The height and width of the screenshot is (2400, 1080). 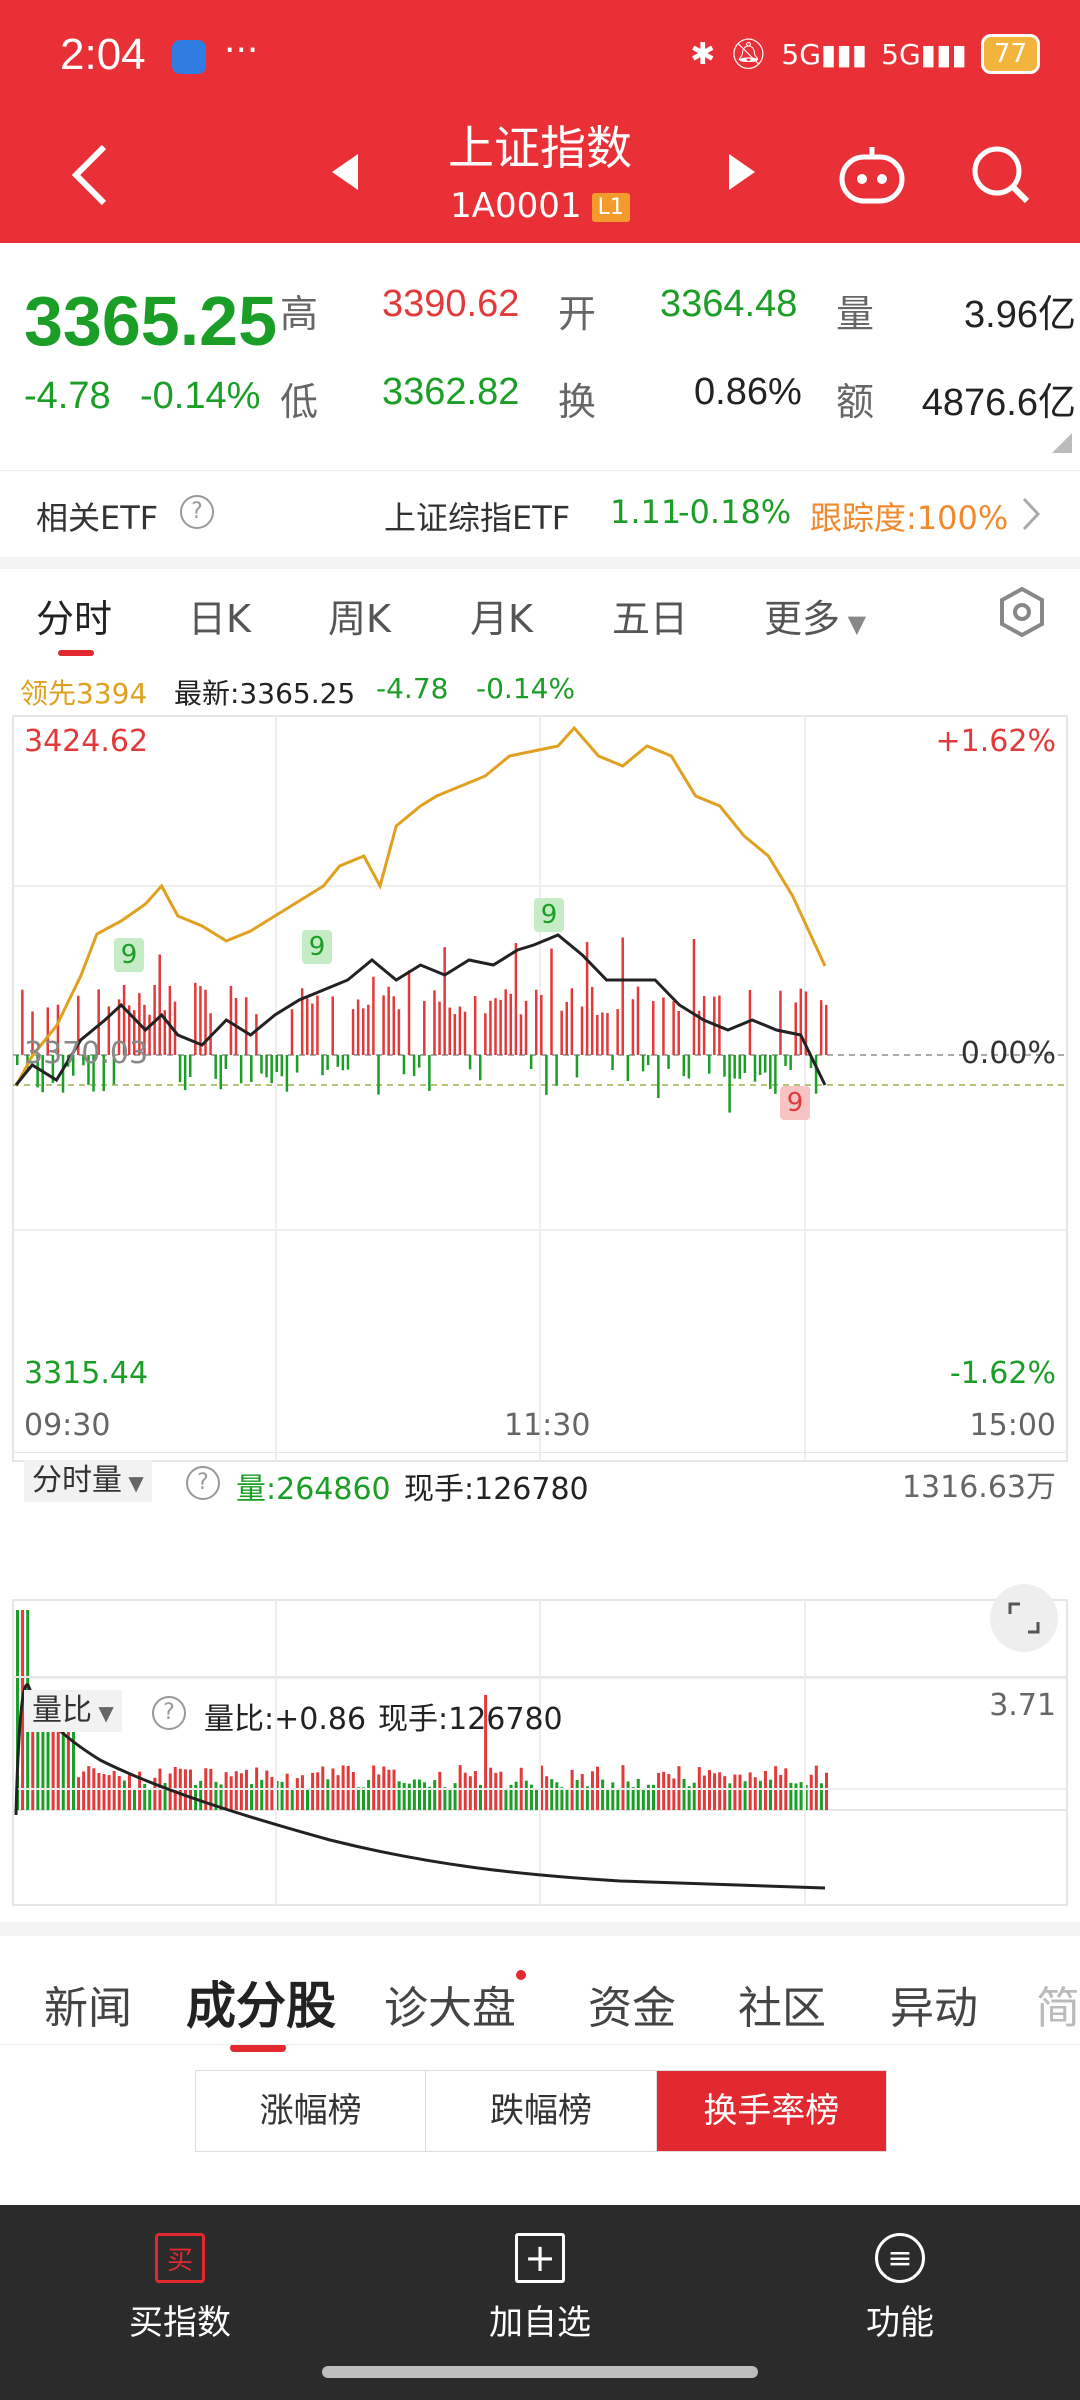 I want to click on ratio-selector: 量比 ▼, so click(x=73, y=1711).